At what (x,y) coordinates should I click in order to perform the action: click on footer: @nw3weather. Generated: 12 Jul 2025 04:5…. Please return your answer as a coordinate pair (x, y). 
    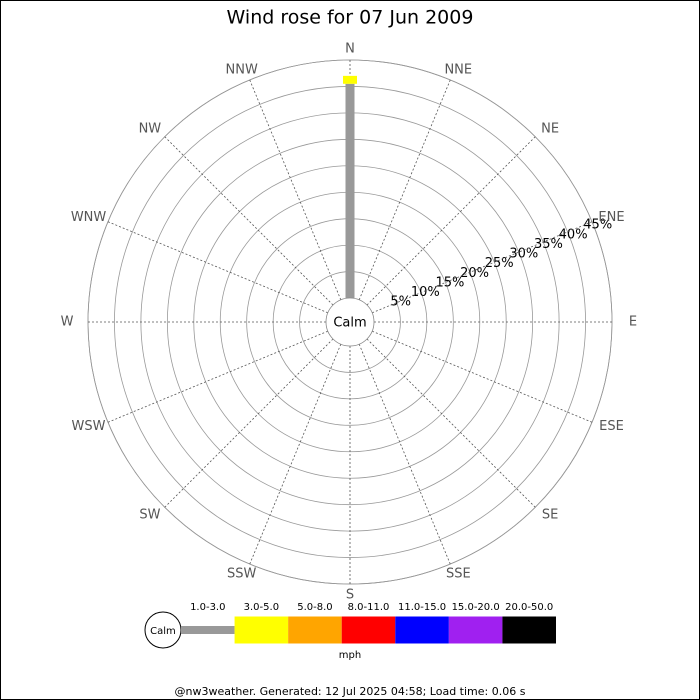
    Looking at the image, I should click on (350, 691).